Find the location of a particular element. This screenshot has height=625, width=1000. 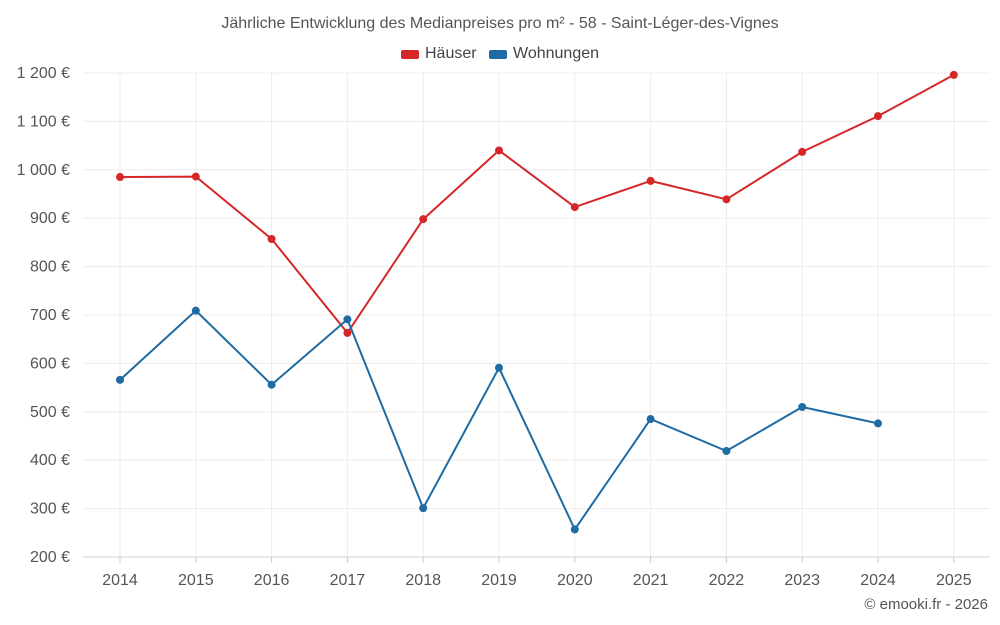

x-tick-label: 2023 is located at coordinates (802, 580).